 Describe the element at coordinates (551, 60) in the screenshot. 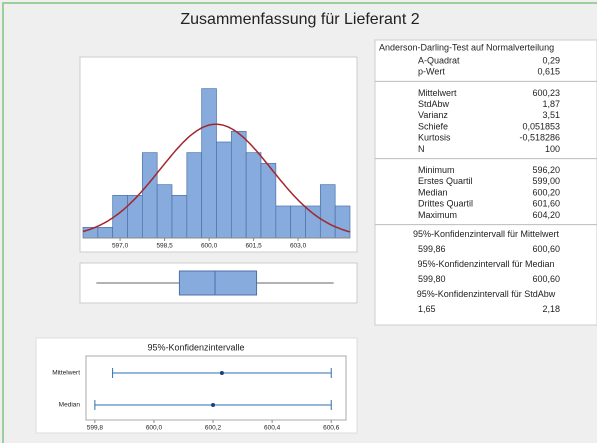

I see `stat-value: 0,29` at that location.